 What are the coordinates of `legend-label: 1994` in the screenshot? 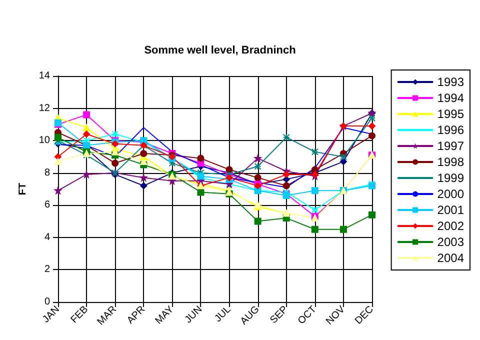 It's located at (450, 98).